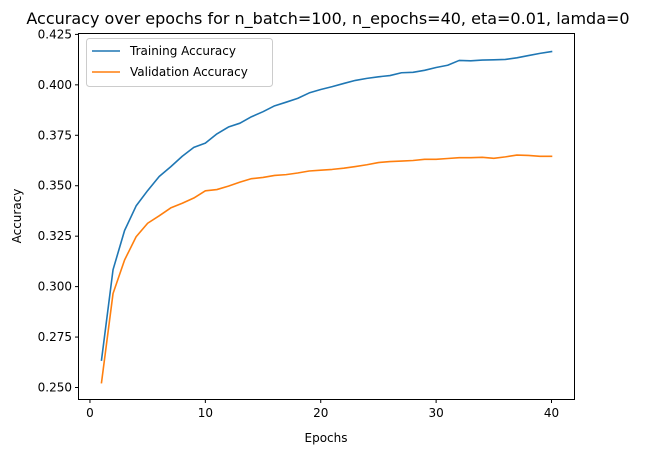  What do you see at coordinates (189, 72) in the screenshot?
I see `legend-label-validation-accuracy: Validation Accuracy` at bounding box center [189, 72].